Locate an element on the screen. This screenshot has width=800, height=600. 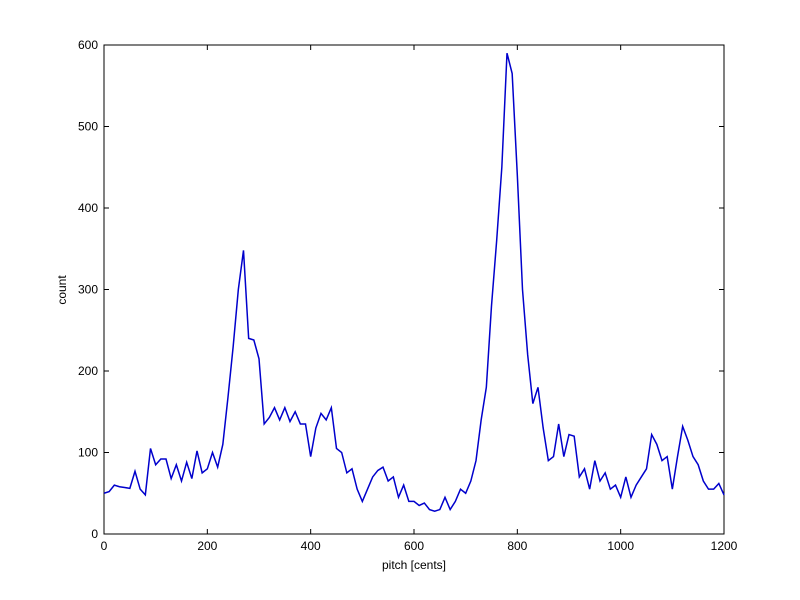
y-axis-label: count is located at coordinates (62, 290).